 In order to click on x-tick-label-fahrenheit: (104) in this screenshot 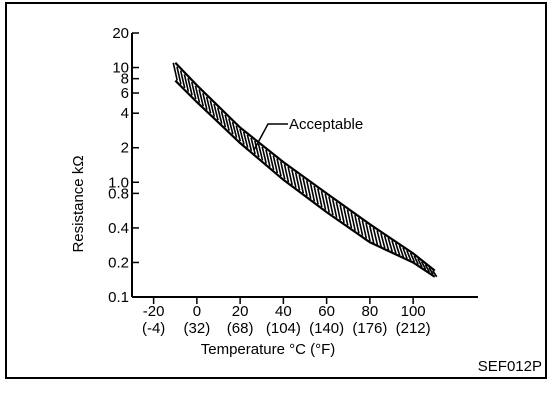, I will do `click(283, 328)`.